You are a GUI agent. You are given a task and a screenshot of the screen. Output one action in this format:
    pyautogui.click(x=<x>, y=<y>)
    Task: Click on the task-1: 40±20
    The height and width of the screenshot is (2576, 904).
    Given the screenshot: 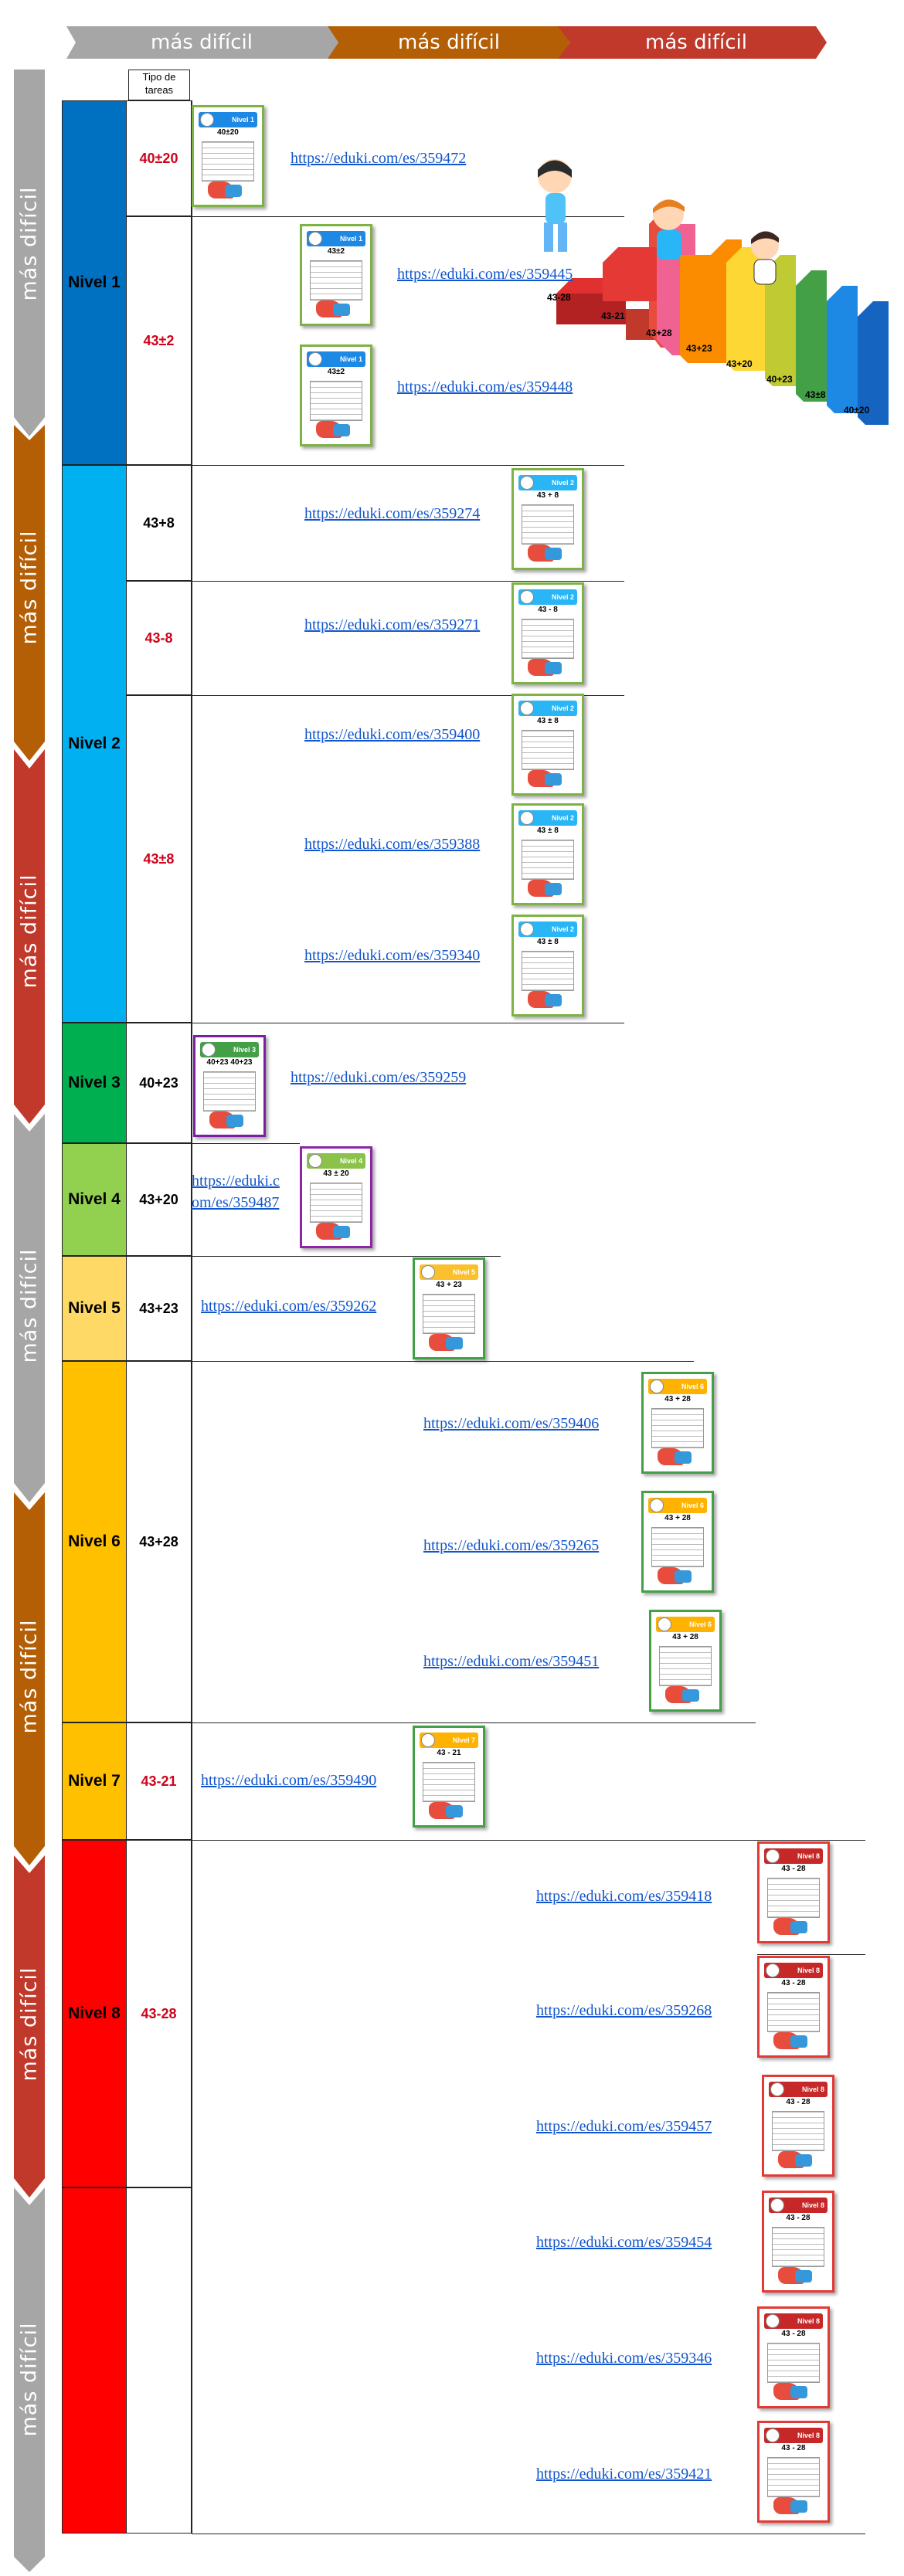 What is the action you would take?
    pyautogui.click(x=160, y=158)
    